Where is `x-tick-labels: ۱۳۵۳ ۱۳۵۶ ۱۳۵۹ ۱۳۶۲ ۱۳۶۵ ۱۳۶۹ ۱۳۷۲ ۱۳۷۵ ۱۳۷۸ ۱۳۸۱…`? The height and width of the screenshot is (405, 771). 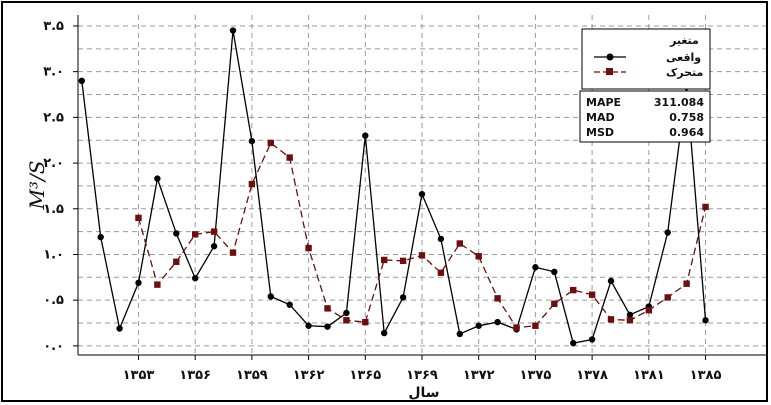
x-tick-labels: ۱۳۵۳ ۱۳۵۶ ۱۳۵۹ ۱۳۶۲ ۱۳۶۵ ۱۳۶۹ ۱۳۷۲ ۱۳۷۵ ۱۳۷۸ ۱۳۸۱… is located at coordinates (422, 369).